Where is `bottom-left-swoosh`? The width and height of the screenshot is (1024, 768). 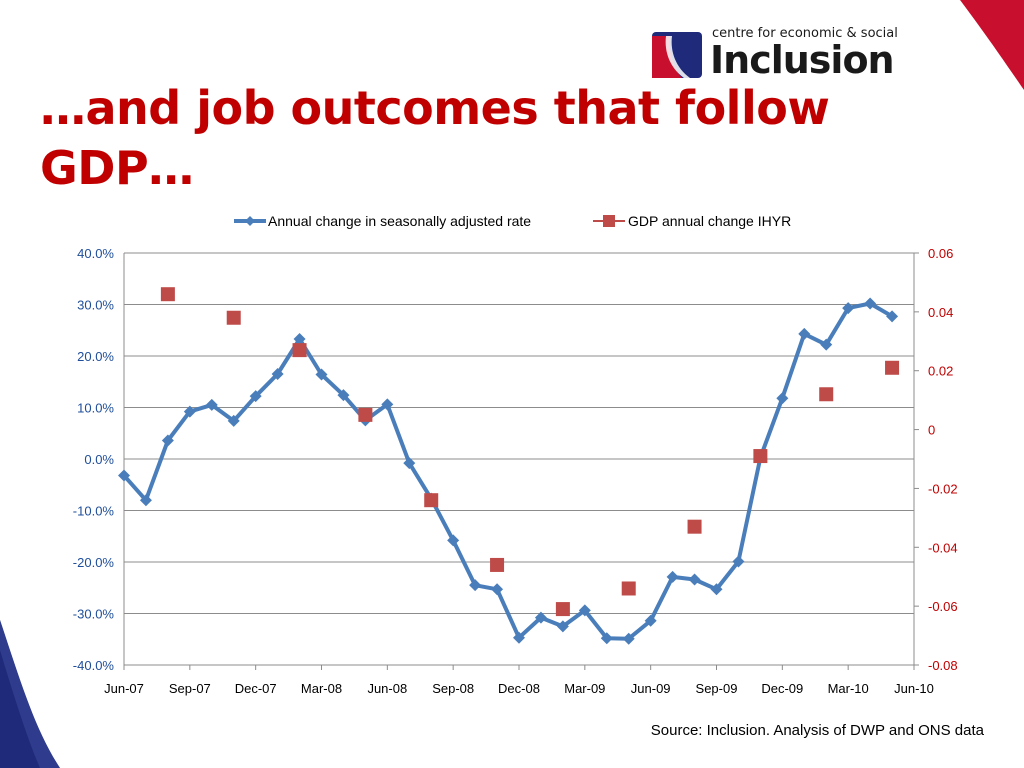
bottom-left-swoosh is located at coordinates (30, 694).